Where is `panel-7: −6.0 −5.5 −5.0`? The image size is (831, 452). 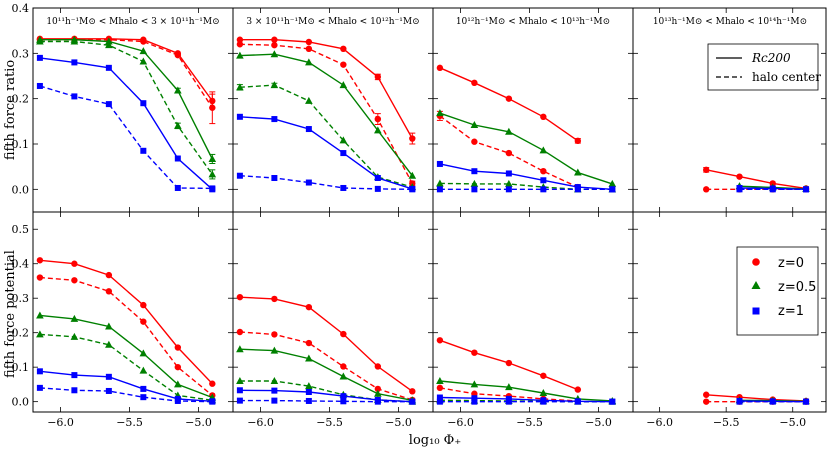 panel-7: −6.0 −5.5 −5.0 is located at coordinates (533, 320).